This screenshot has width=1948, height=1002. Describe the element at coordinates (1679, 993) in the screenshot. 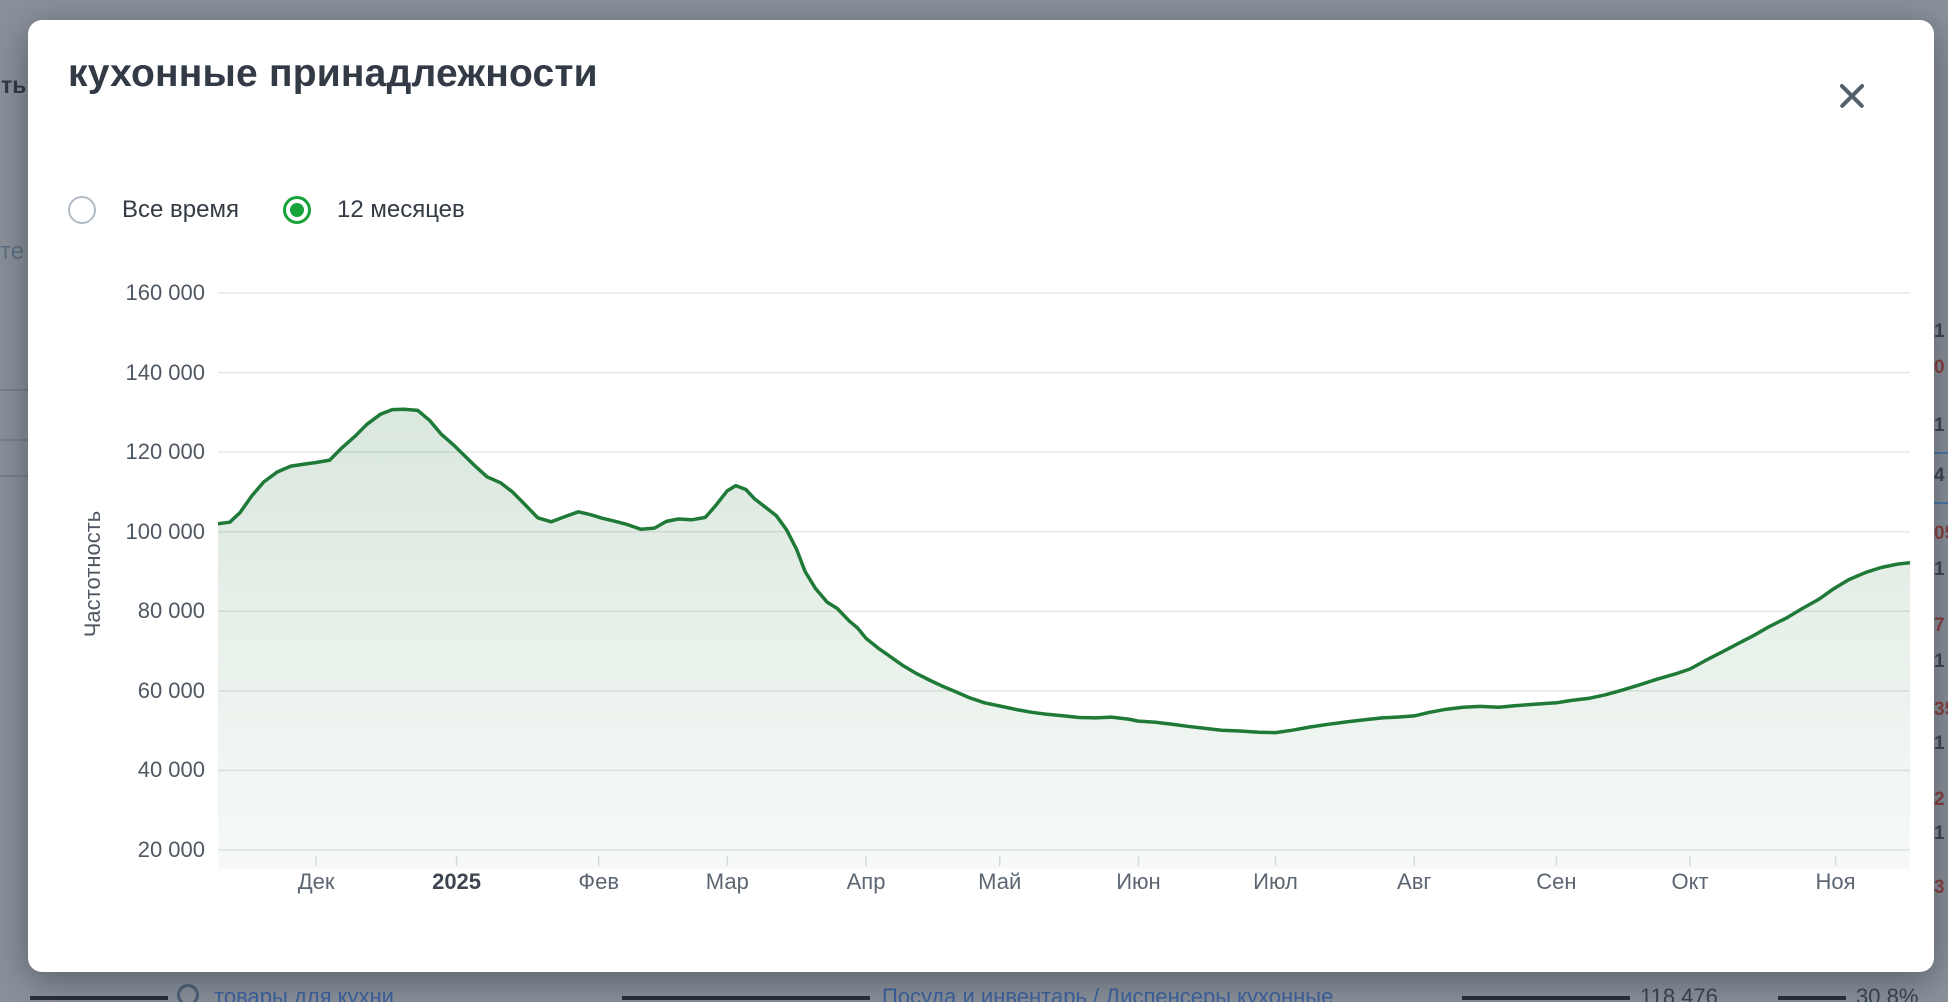

I see `background-frequency-value: 118 476` at that location.